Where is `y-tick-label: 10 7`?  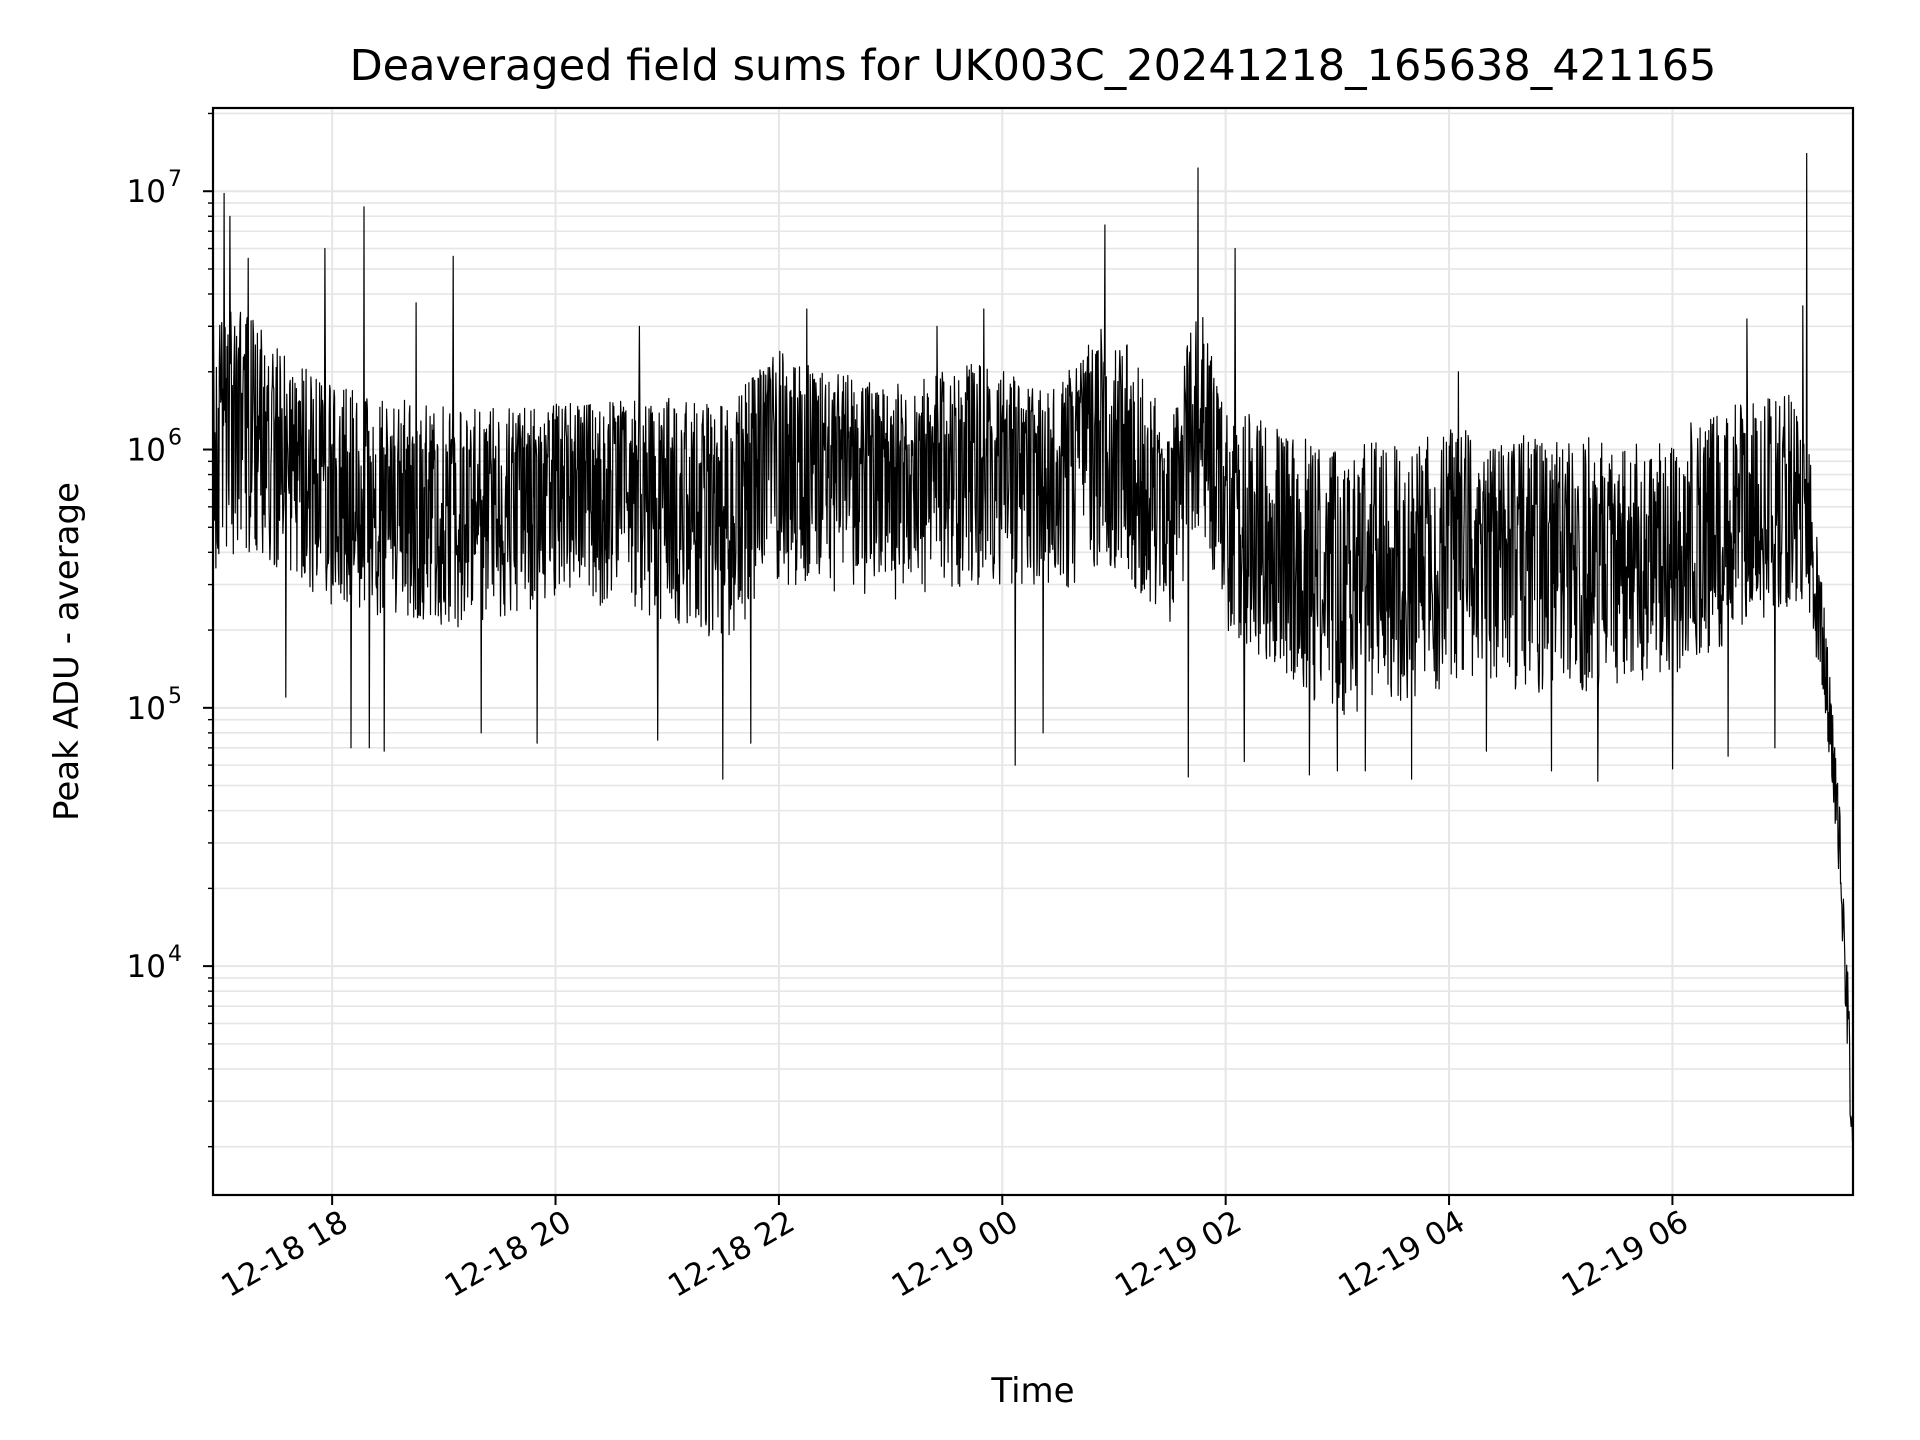
y-tick-label: 10 7 is located at coordinates (154, 188).